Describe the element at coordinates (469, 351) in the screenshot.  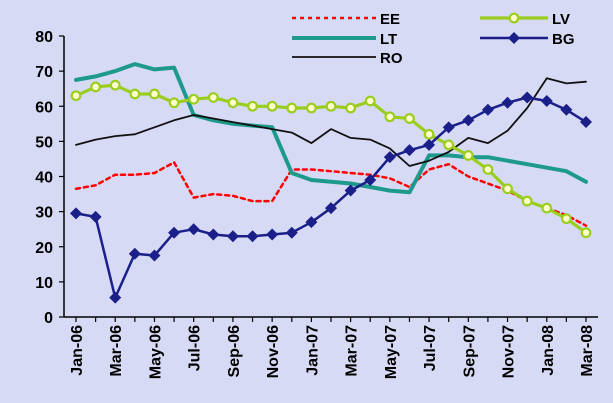
I see `x-tick-label: Sep-07` at that location.